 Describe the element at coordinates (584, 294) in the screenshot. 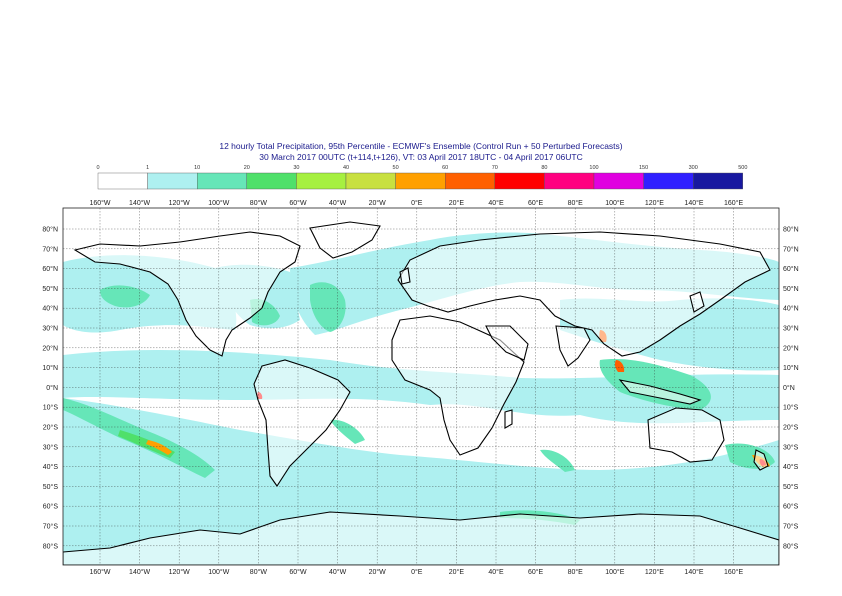

I see `coast-europe-asia` at that location.